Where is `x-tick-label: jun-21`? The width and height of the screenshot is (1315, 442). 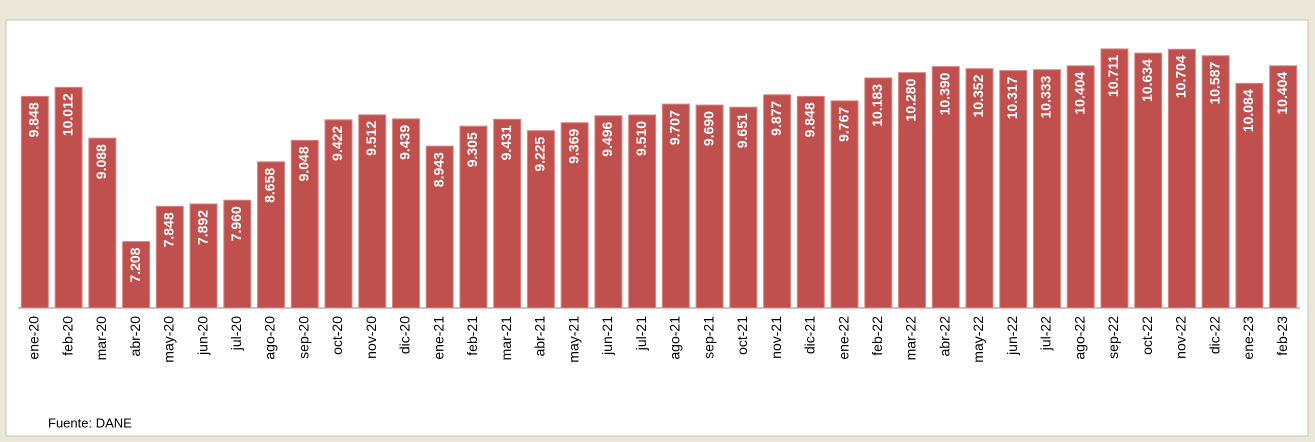 x-tick-label: jun-21 is located at coordinates (607, 336).